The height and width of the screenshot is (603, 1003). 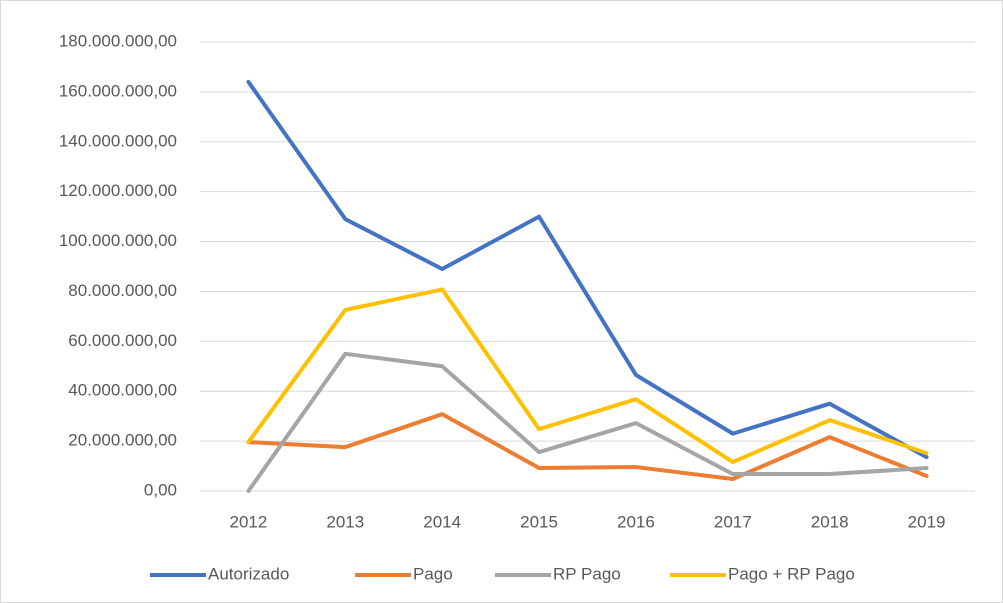 What do you see at coordinates (733, 521) in the screenshot?
I see `x-tick-label: 2017` at bounding box center [733, 521].